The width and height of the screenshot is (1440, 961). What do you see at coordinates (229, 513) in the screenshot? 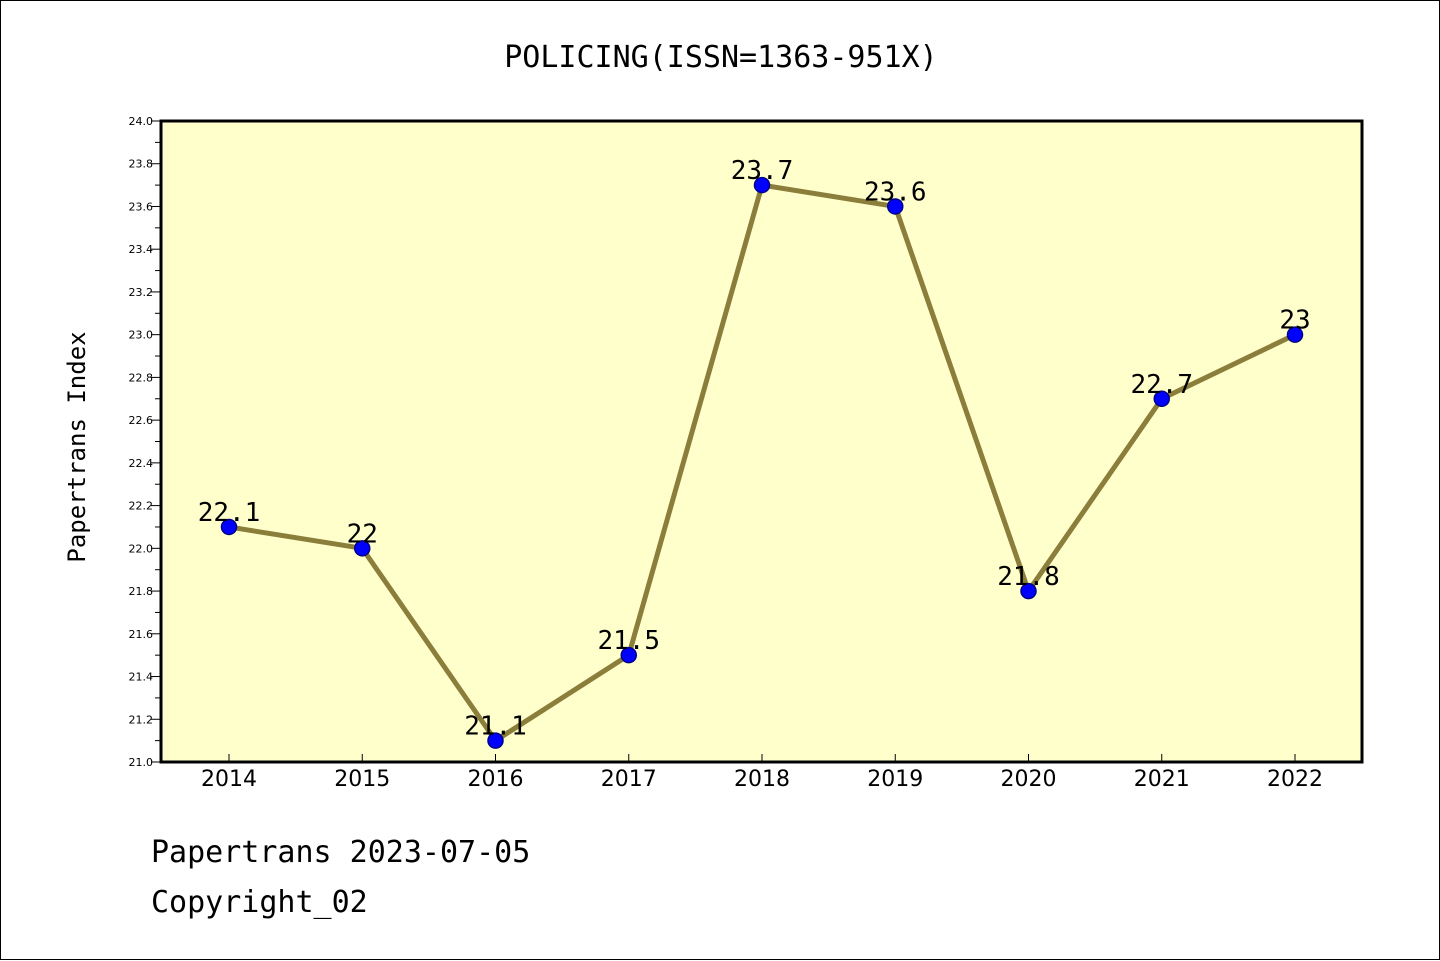
I see `data-label: 22.1` at bounding box center [229, 513].